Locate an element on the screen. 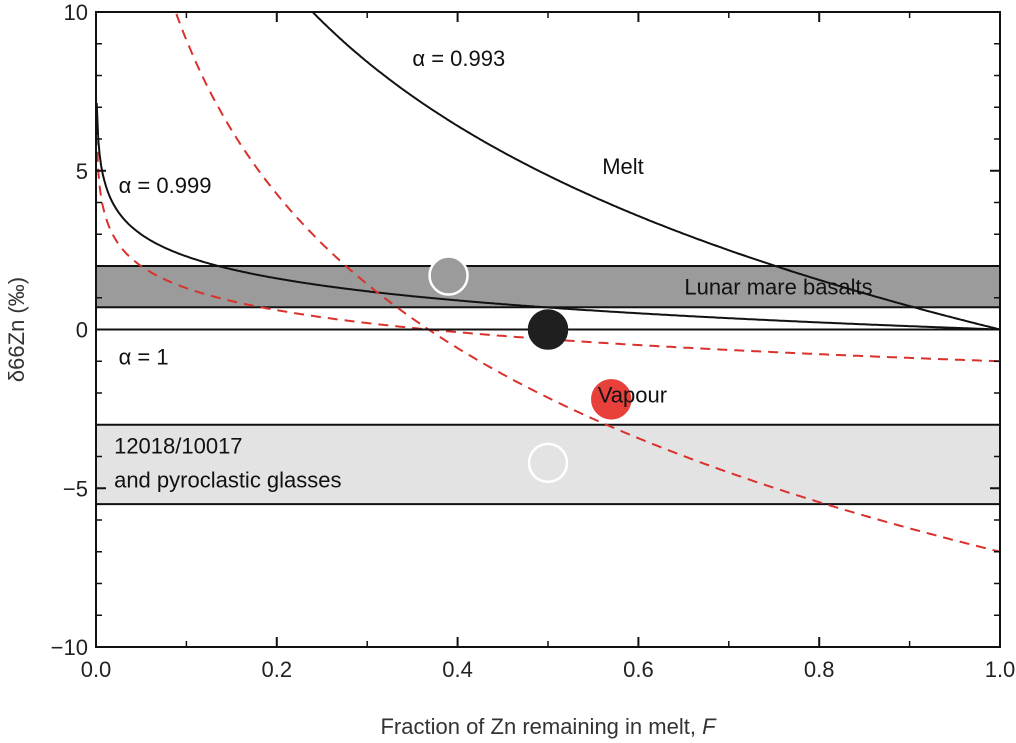 The width and height of the screenshot is (1016, 743). annotation-0: α = 0.993 is located at coordinates (458, 58).